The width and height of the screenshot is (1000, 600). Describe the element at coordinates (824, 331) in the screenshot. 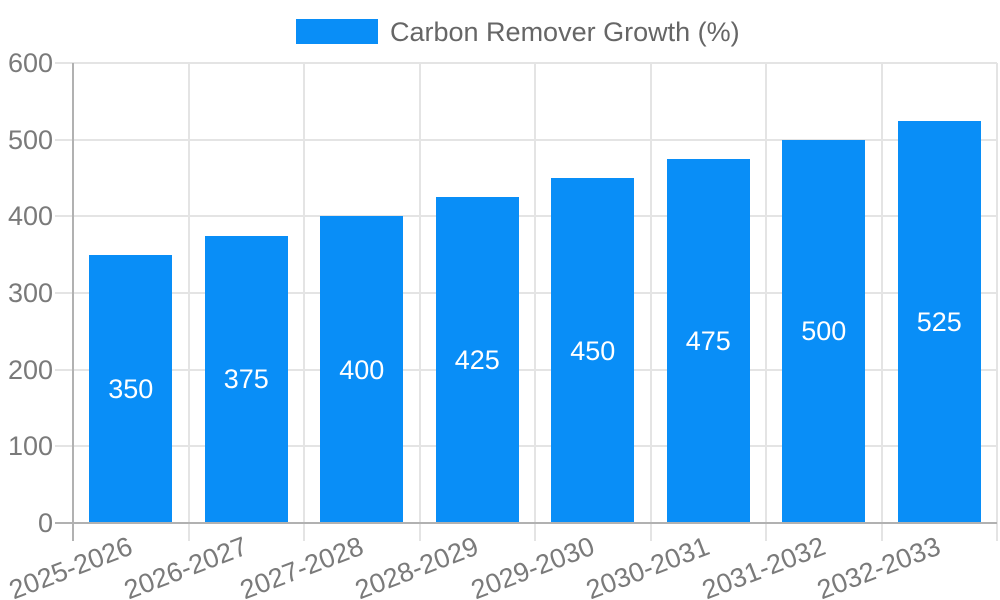

I see `bar-2031-2032` at that location.